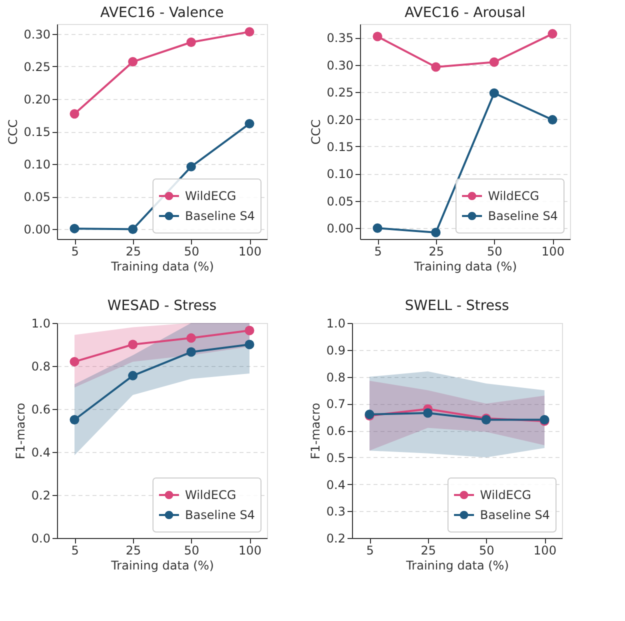 This screenshot has width=625, height=621. Describe the element at coordinates (336, 457) in the screenshot. I see `y-tick-label: 0.5` at that location.